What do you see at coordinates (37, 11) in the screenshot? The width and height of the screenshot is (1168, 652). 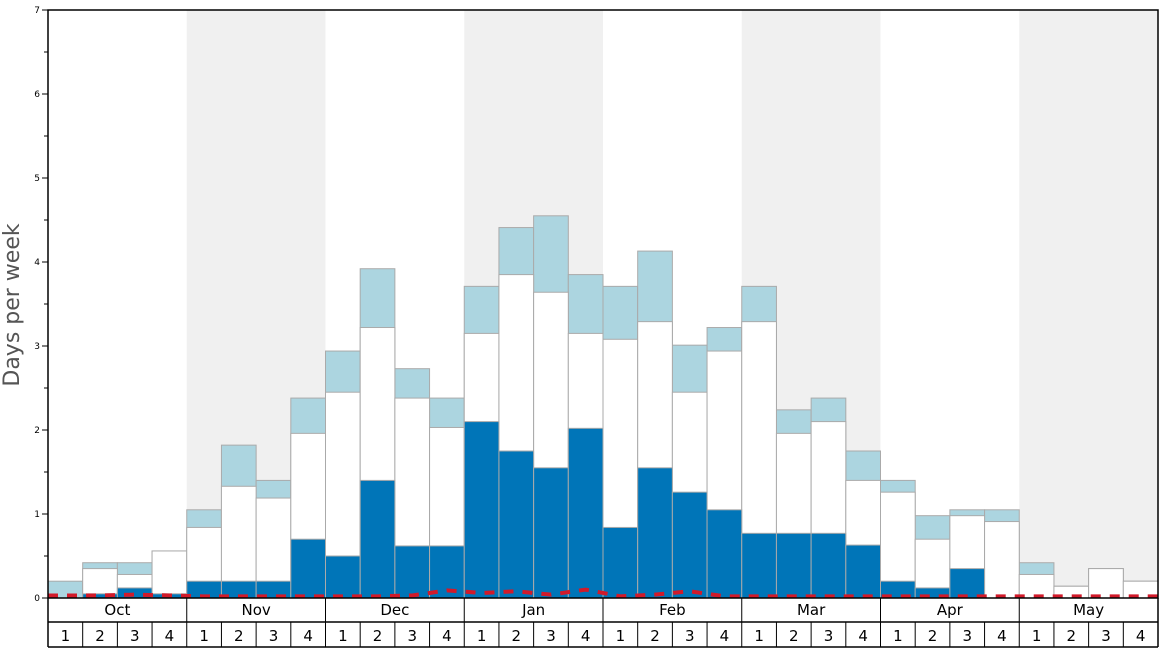 I see `y-tick-label: 7` at bounding box center [37, 11].